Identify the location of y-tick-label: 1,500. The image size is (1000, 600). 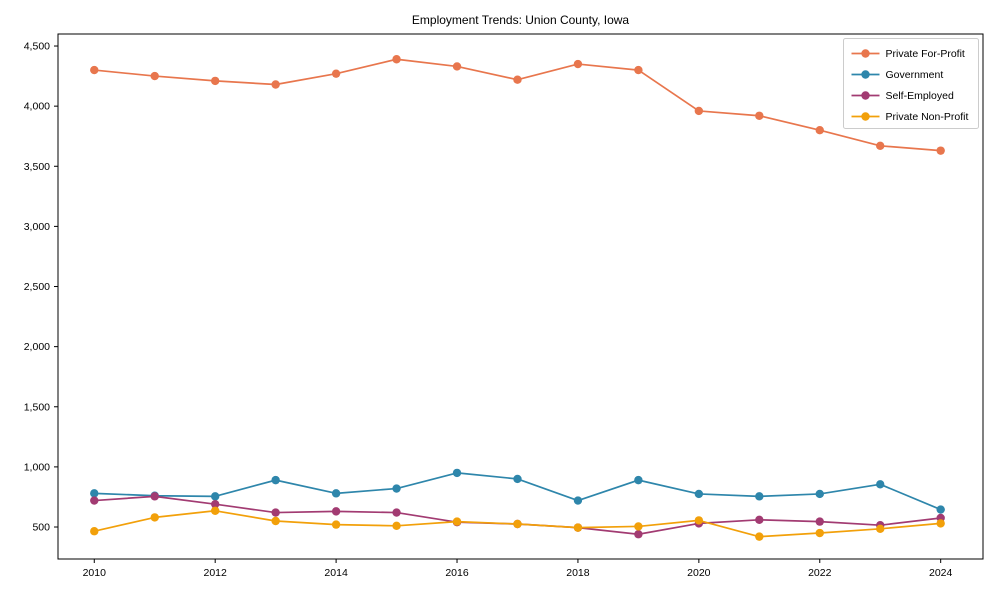
(37, 407).